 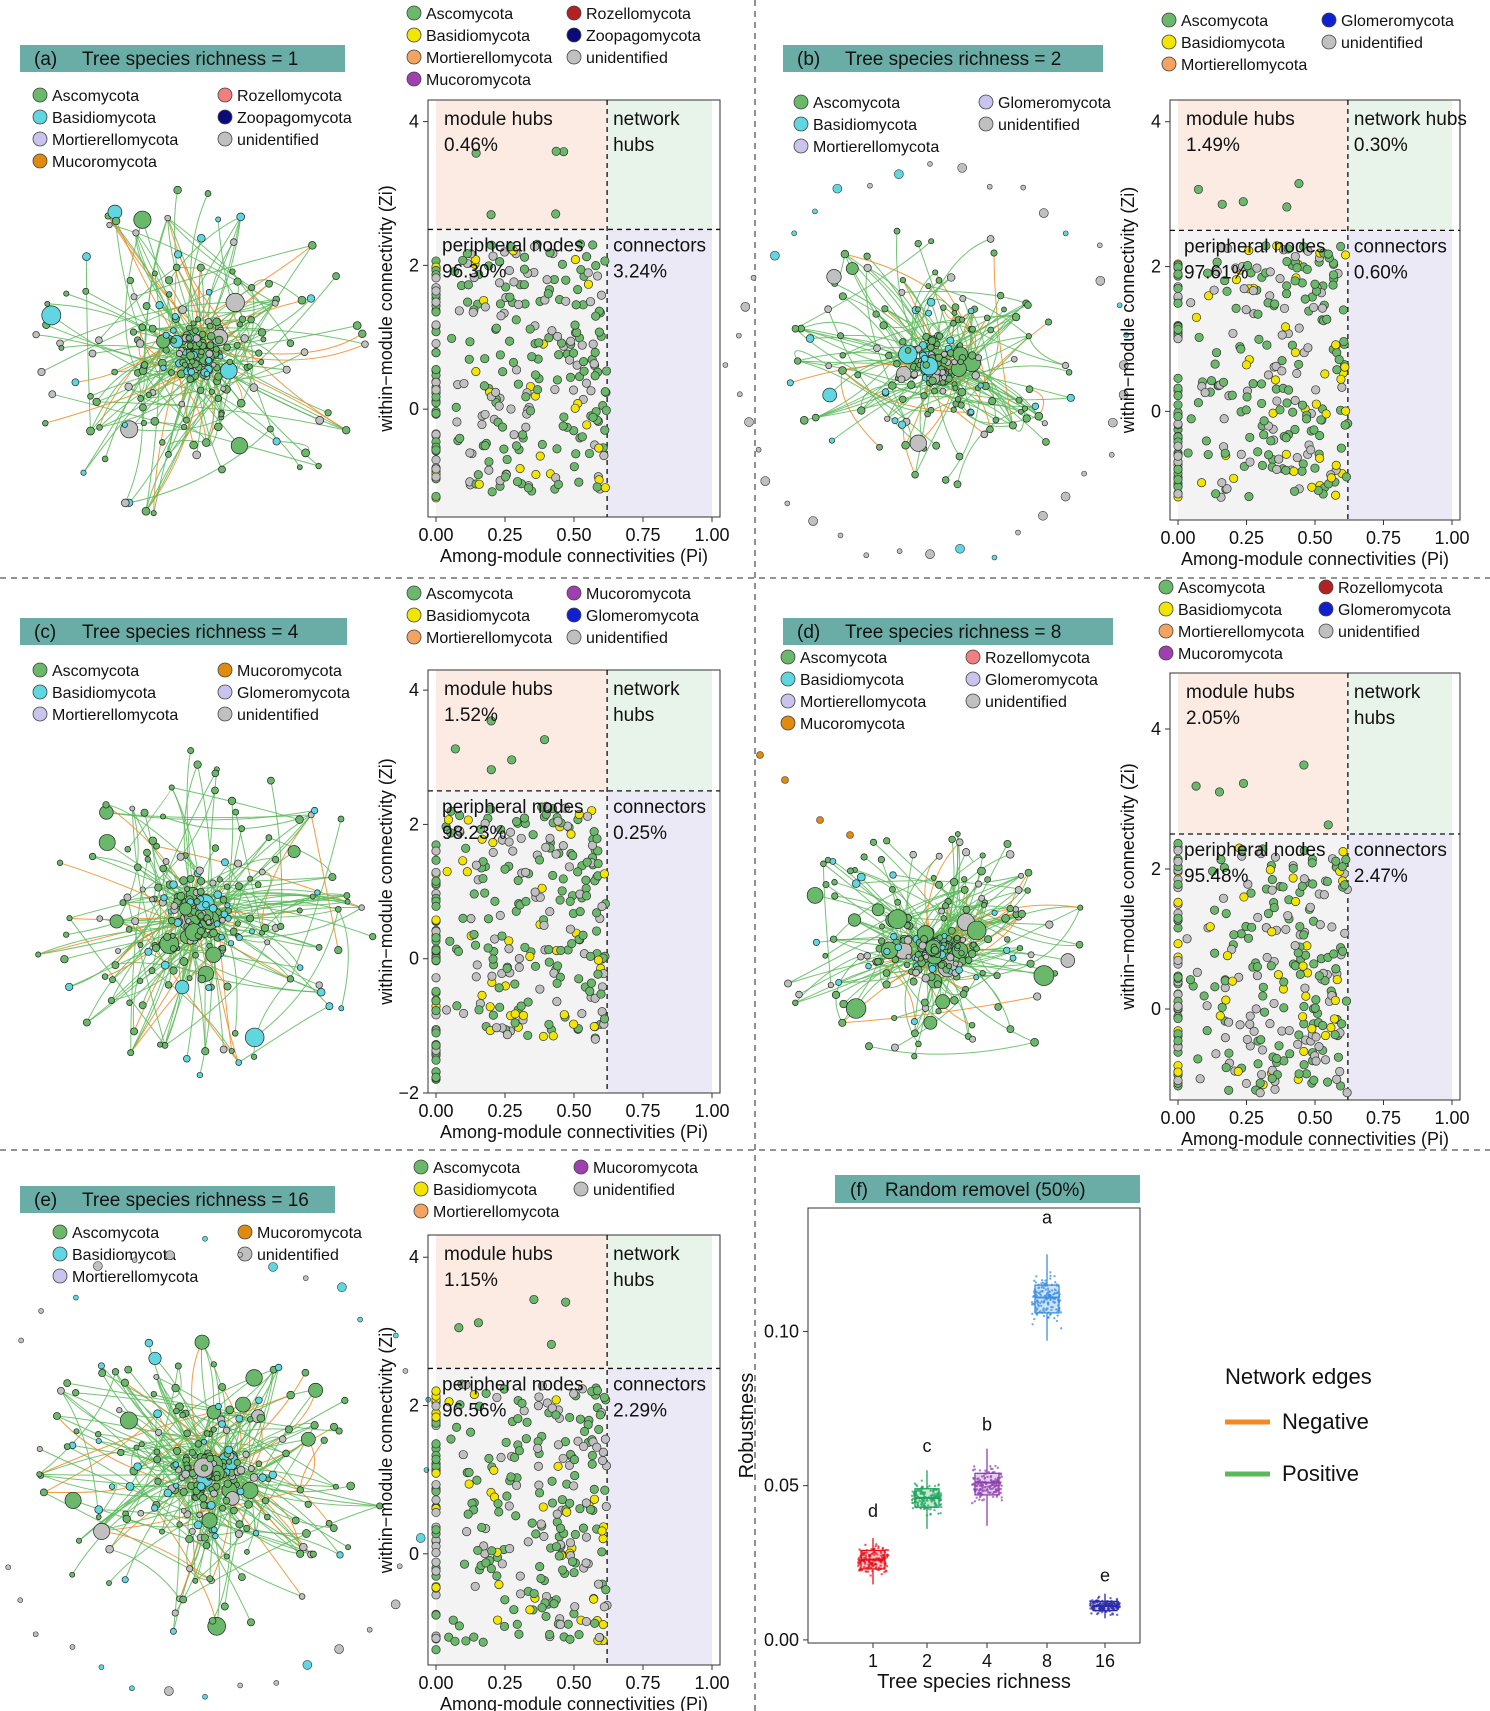 I want to click on legend-swatch-unidentified, so click(x=1326, y=631).